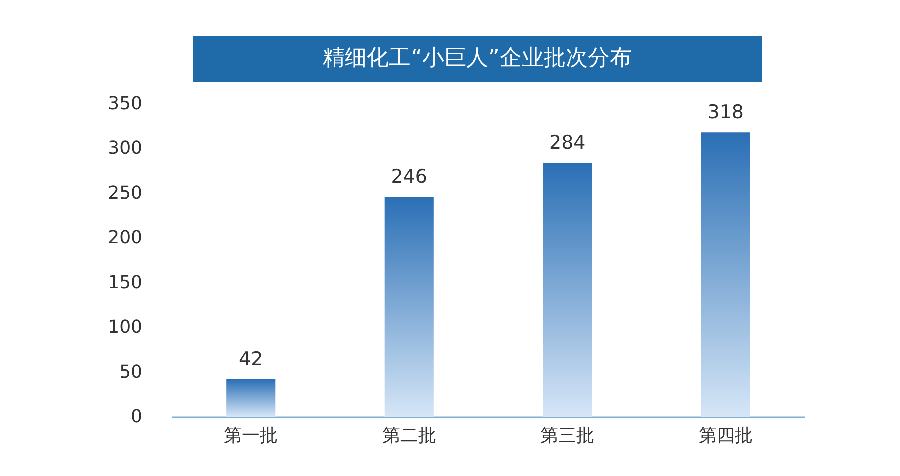  Describe the element at coordinates (125, 327) in the screenshot. I see `y-tick-label: 100` at that location.